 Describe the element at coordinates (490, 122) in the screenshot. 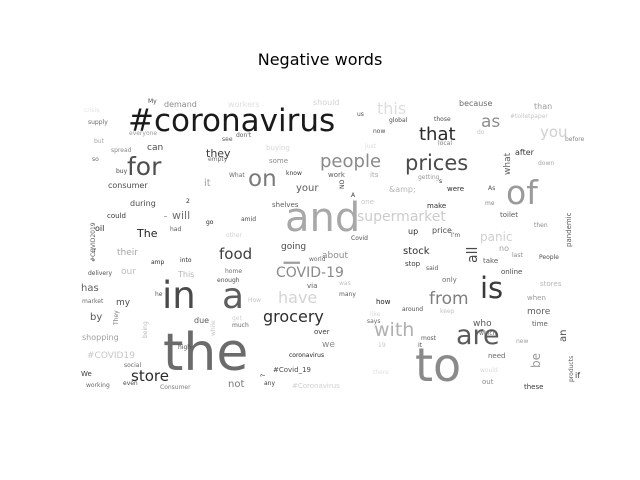

I see `word-as: as` at that location.